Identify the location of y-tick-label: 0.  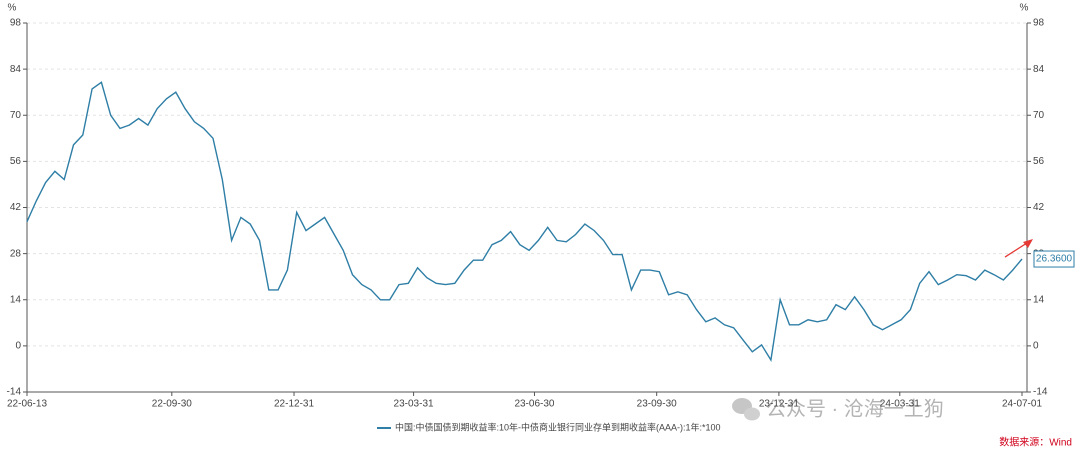
(18, 346).